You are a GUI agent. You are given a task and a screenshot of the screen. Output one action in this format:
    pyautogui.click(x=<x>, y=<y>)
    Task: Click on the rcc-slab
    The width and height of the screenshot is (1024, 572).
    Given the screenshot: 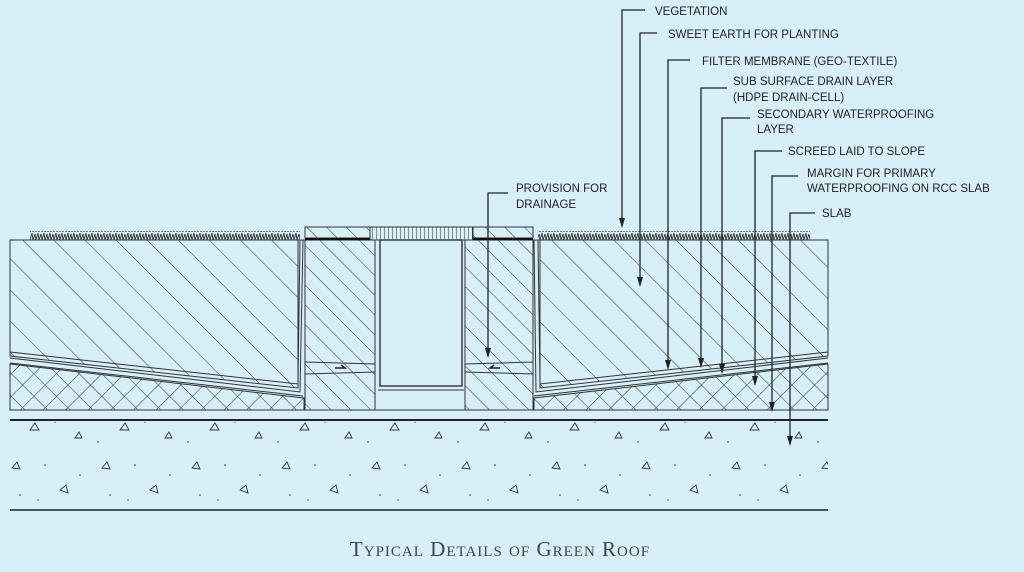 What is the action you would take?
    pyautogui.click(x=419, y=460)
    